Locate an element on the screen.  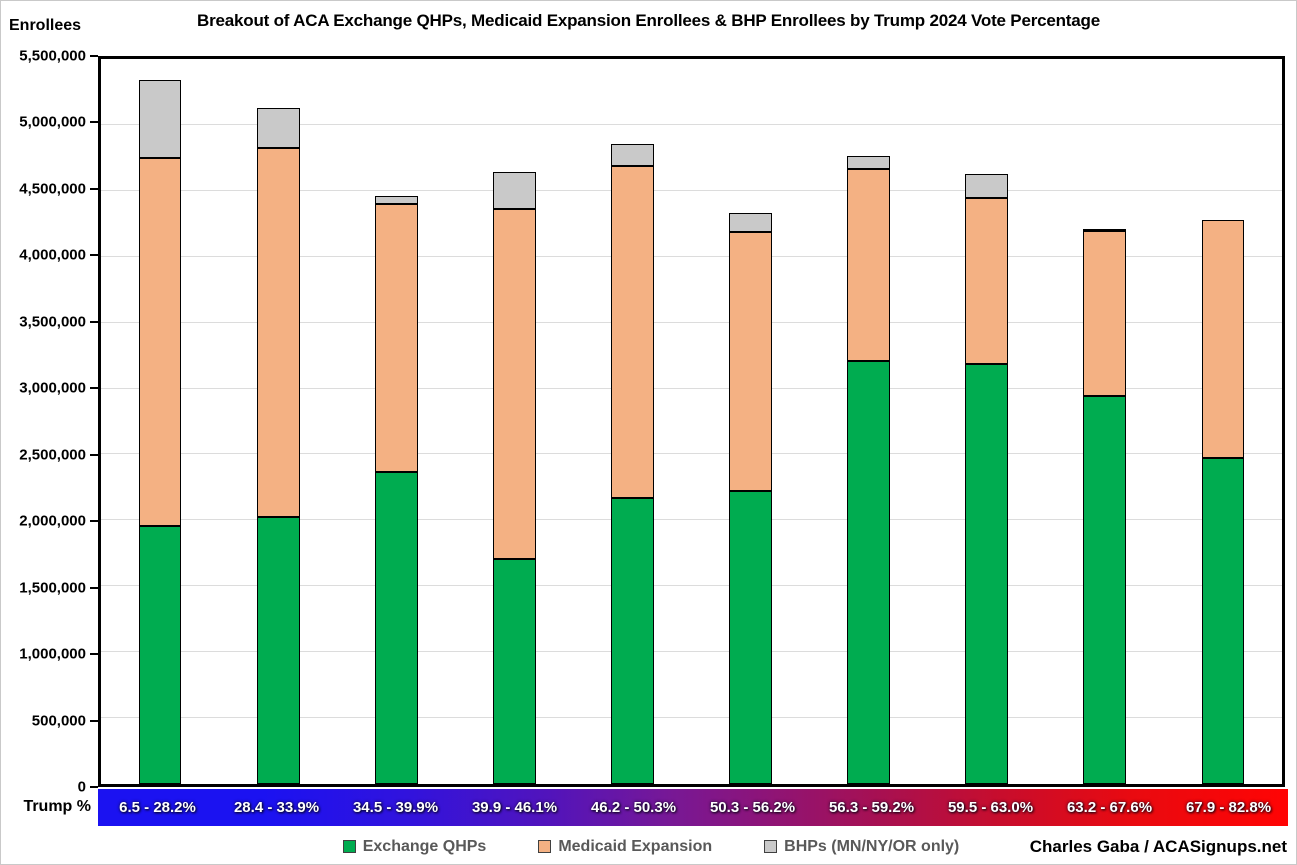
y-tick-label: 2,000,000 is located at coordinates (52, 521).